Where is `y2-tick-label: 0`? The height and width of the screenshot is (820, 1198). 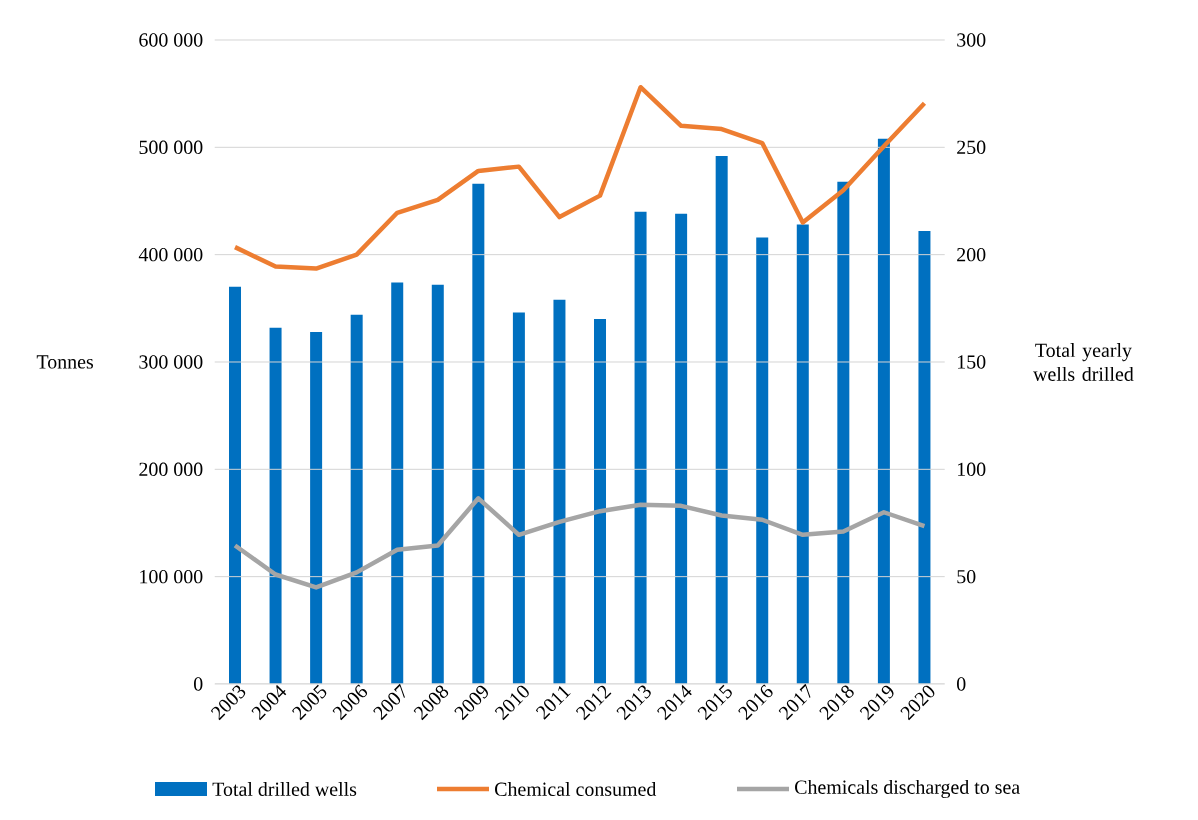 y2-tick-label: 0 is located at coordinates (961, 684).